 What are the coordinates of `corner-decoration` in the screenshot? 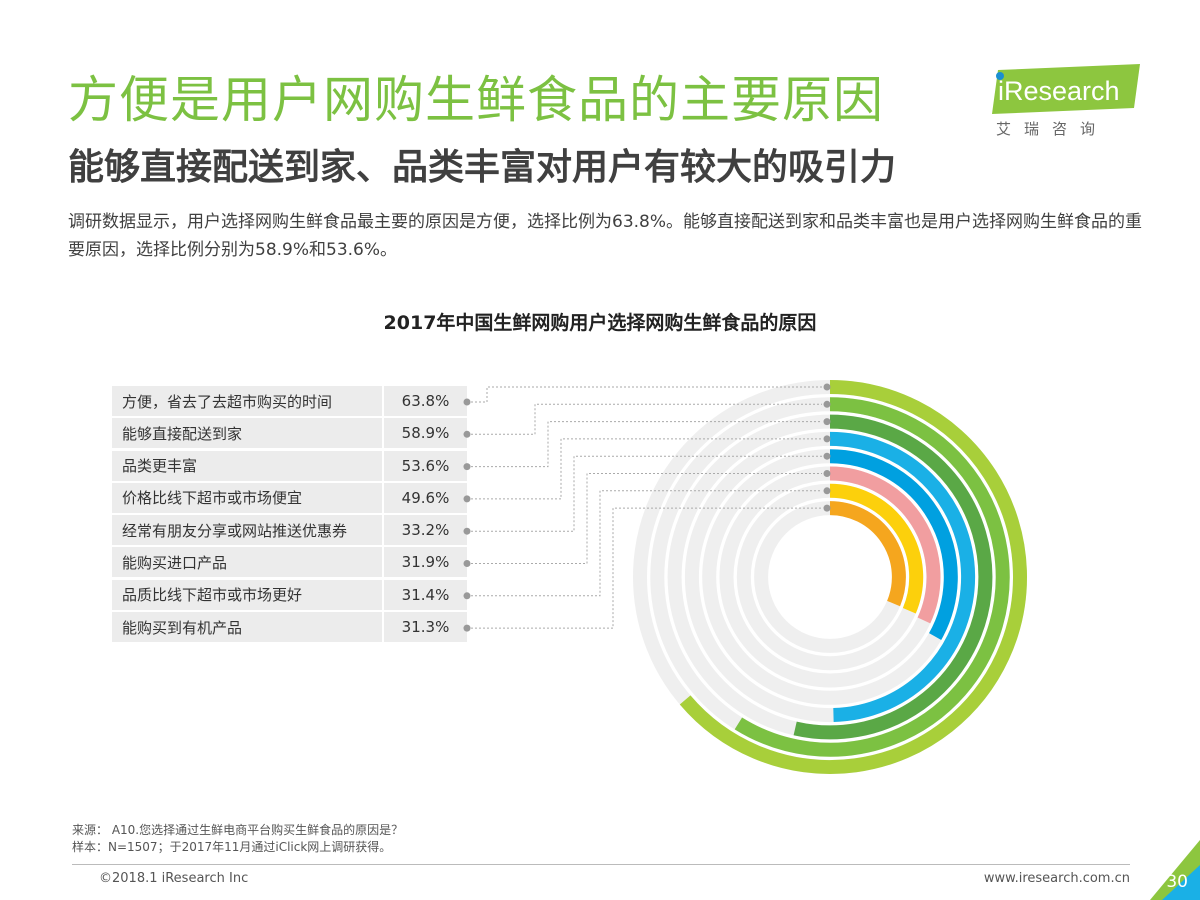 It's located at (1175, 870).